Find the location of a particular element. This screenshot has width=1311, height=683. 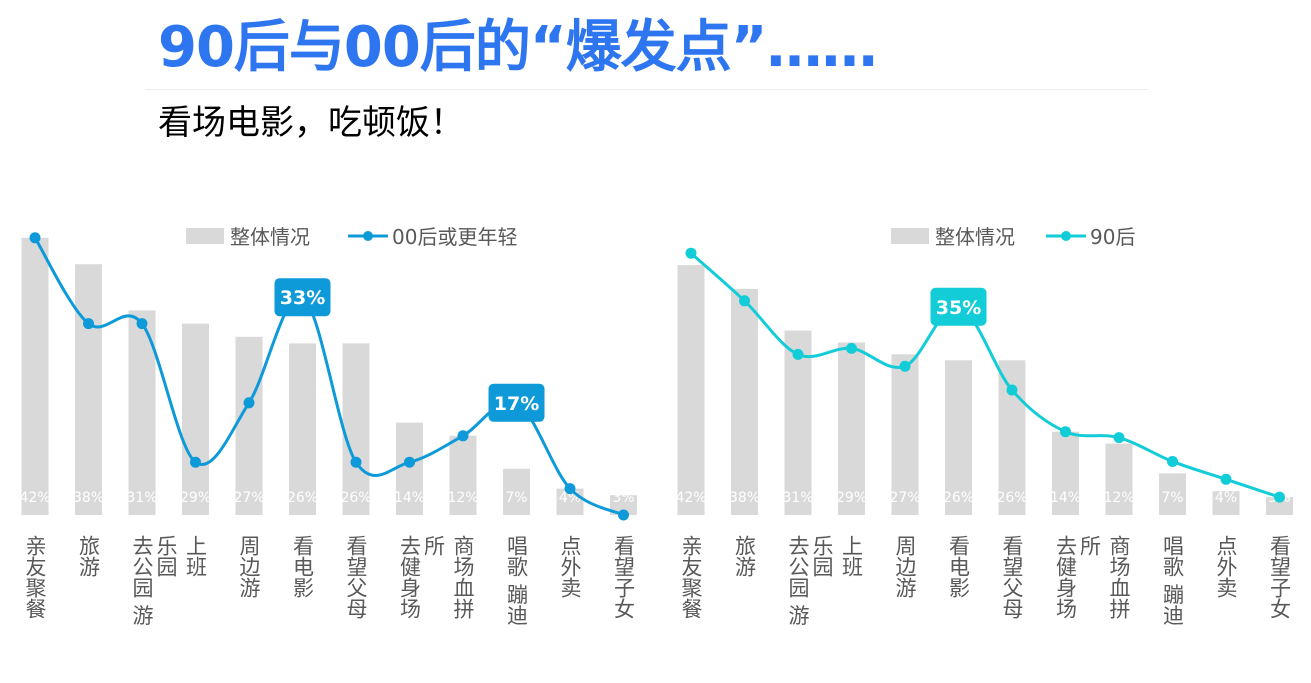

legend-line-label: 00后或更年轻 is located at coordinates (454, 237).